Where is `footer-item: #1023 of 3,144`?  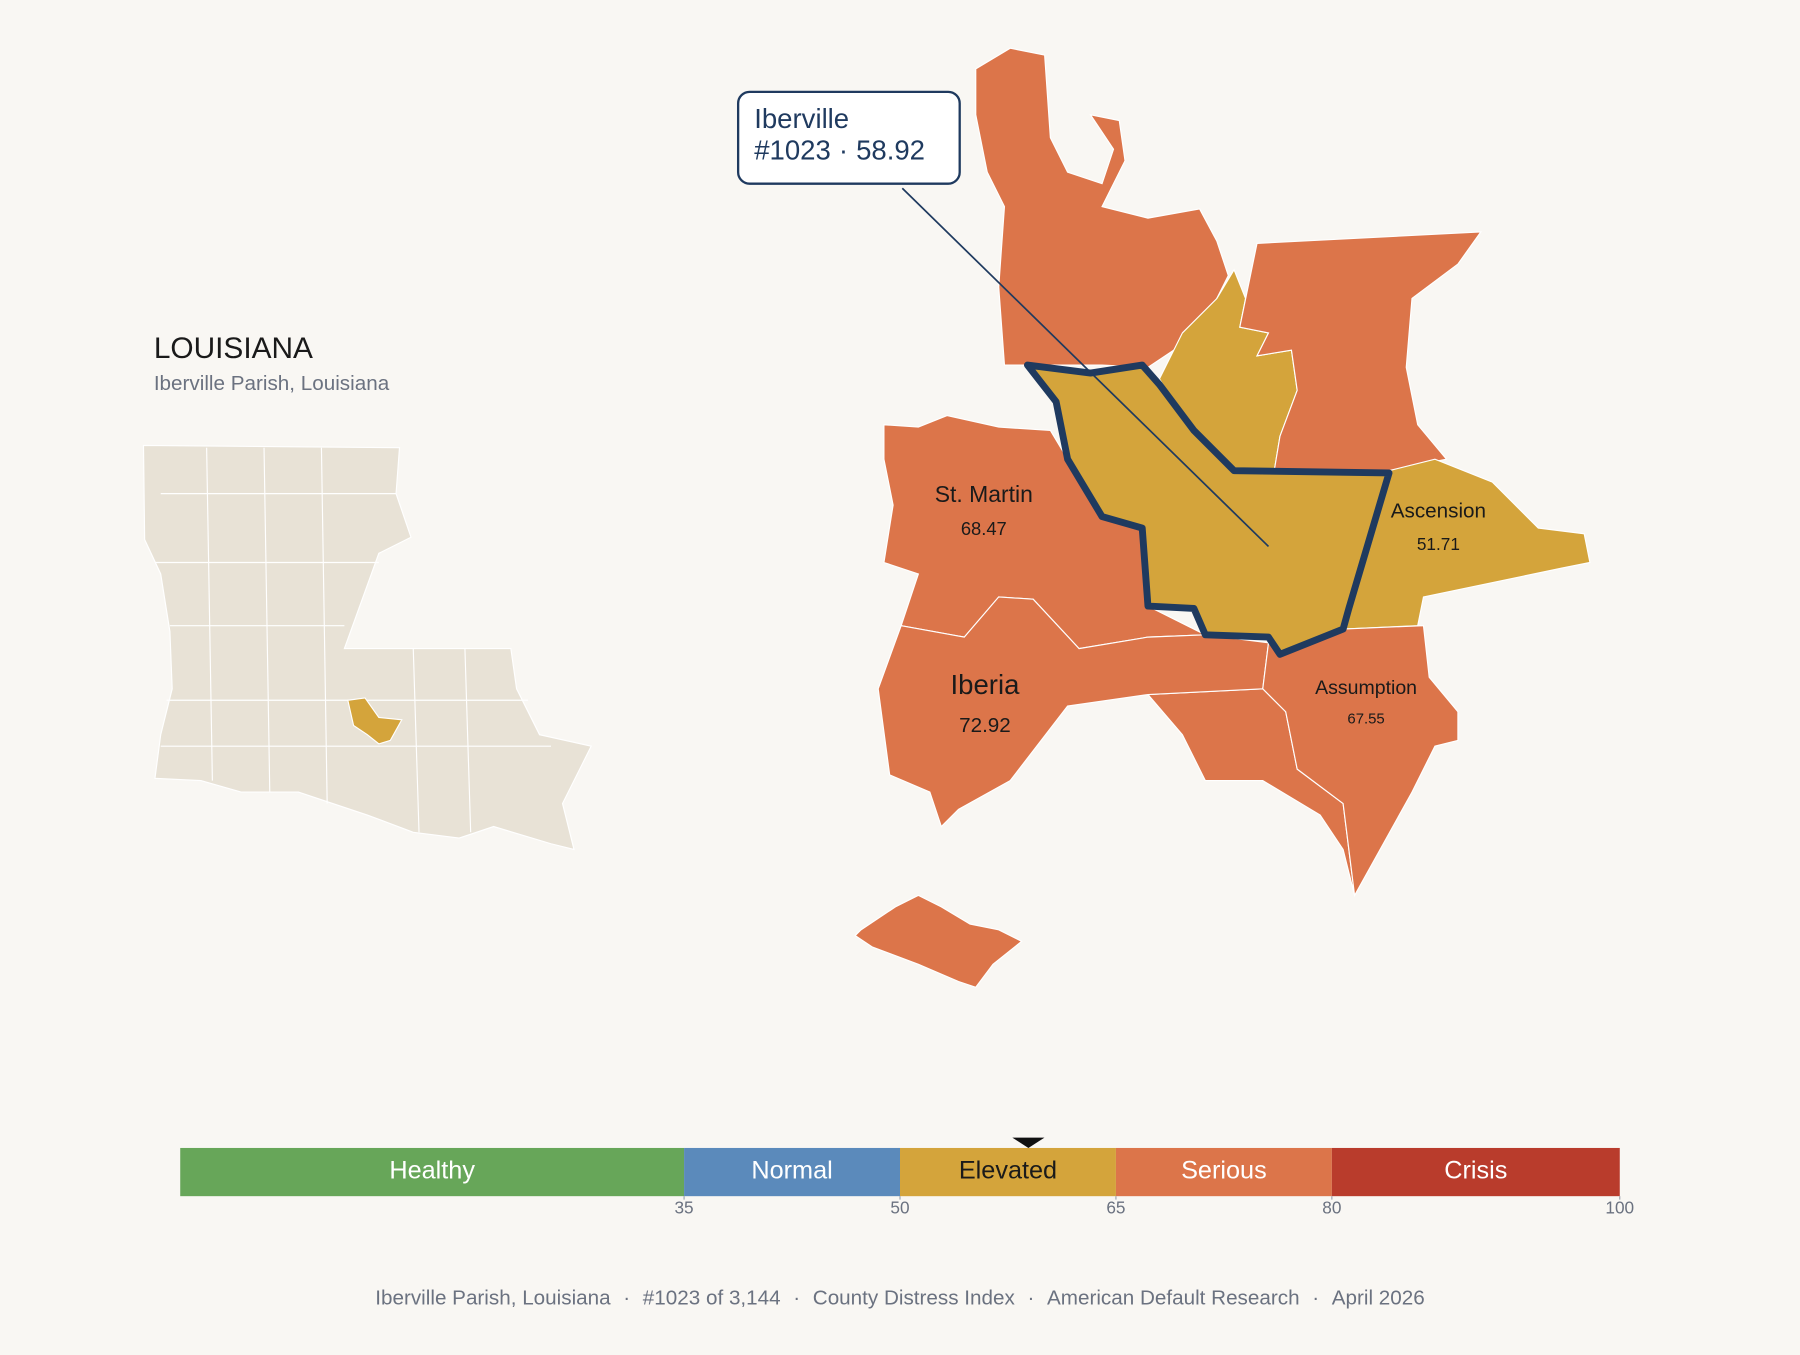
footer-item: #1023 of 3,144 is located at coordinates (712, 1298).